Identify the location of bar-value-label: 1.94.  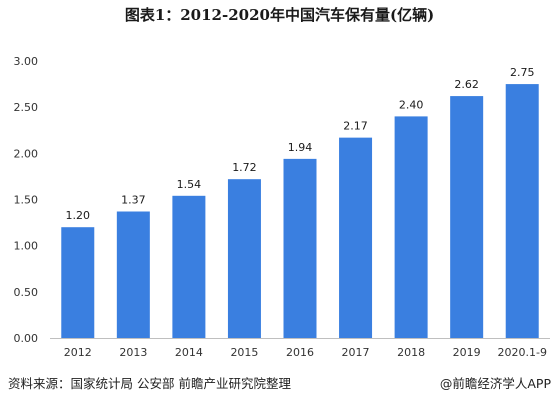
(300, 147).